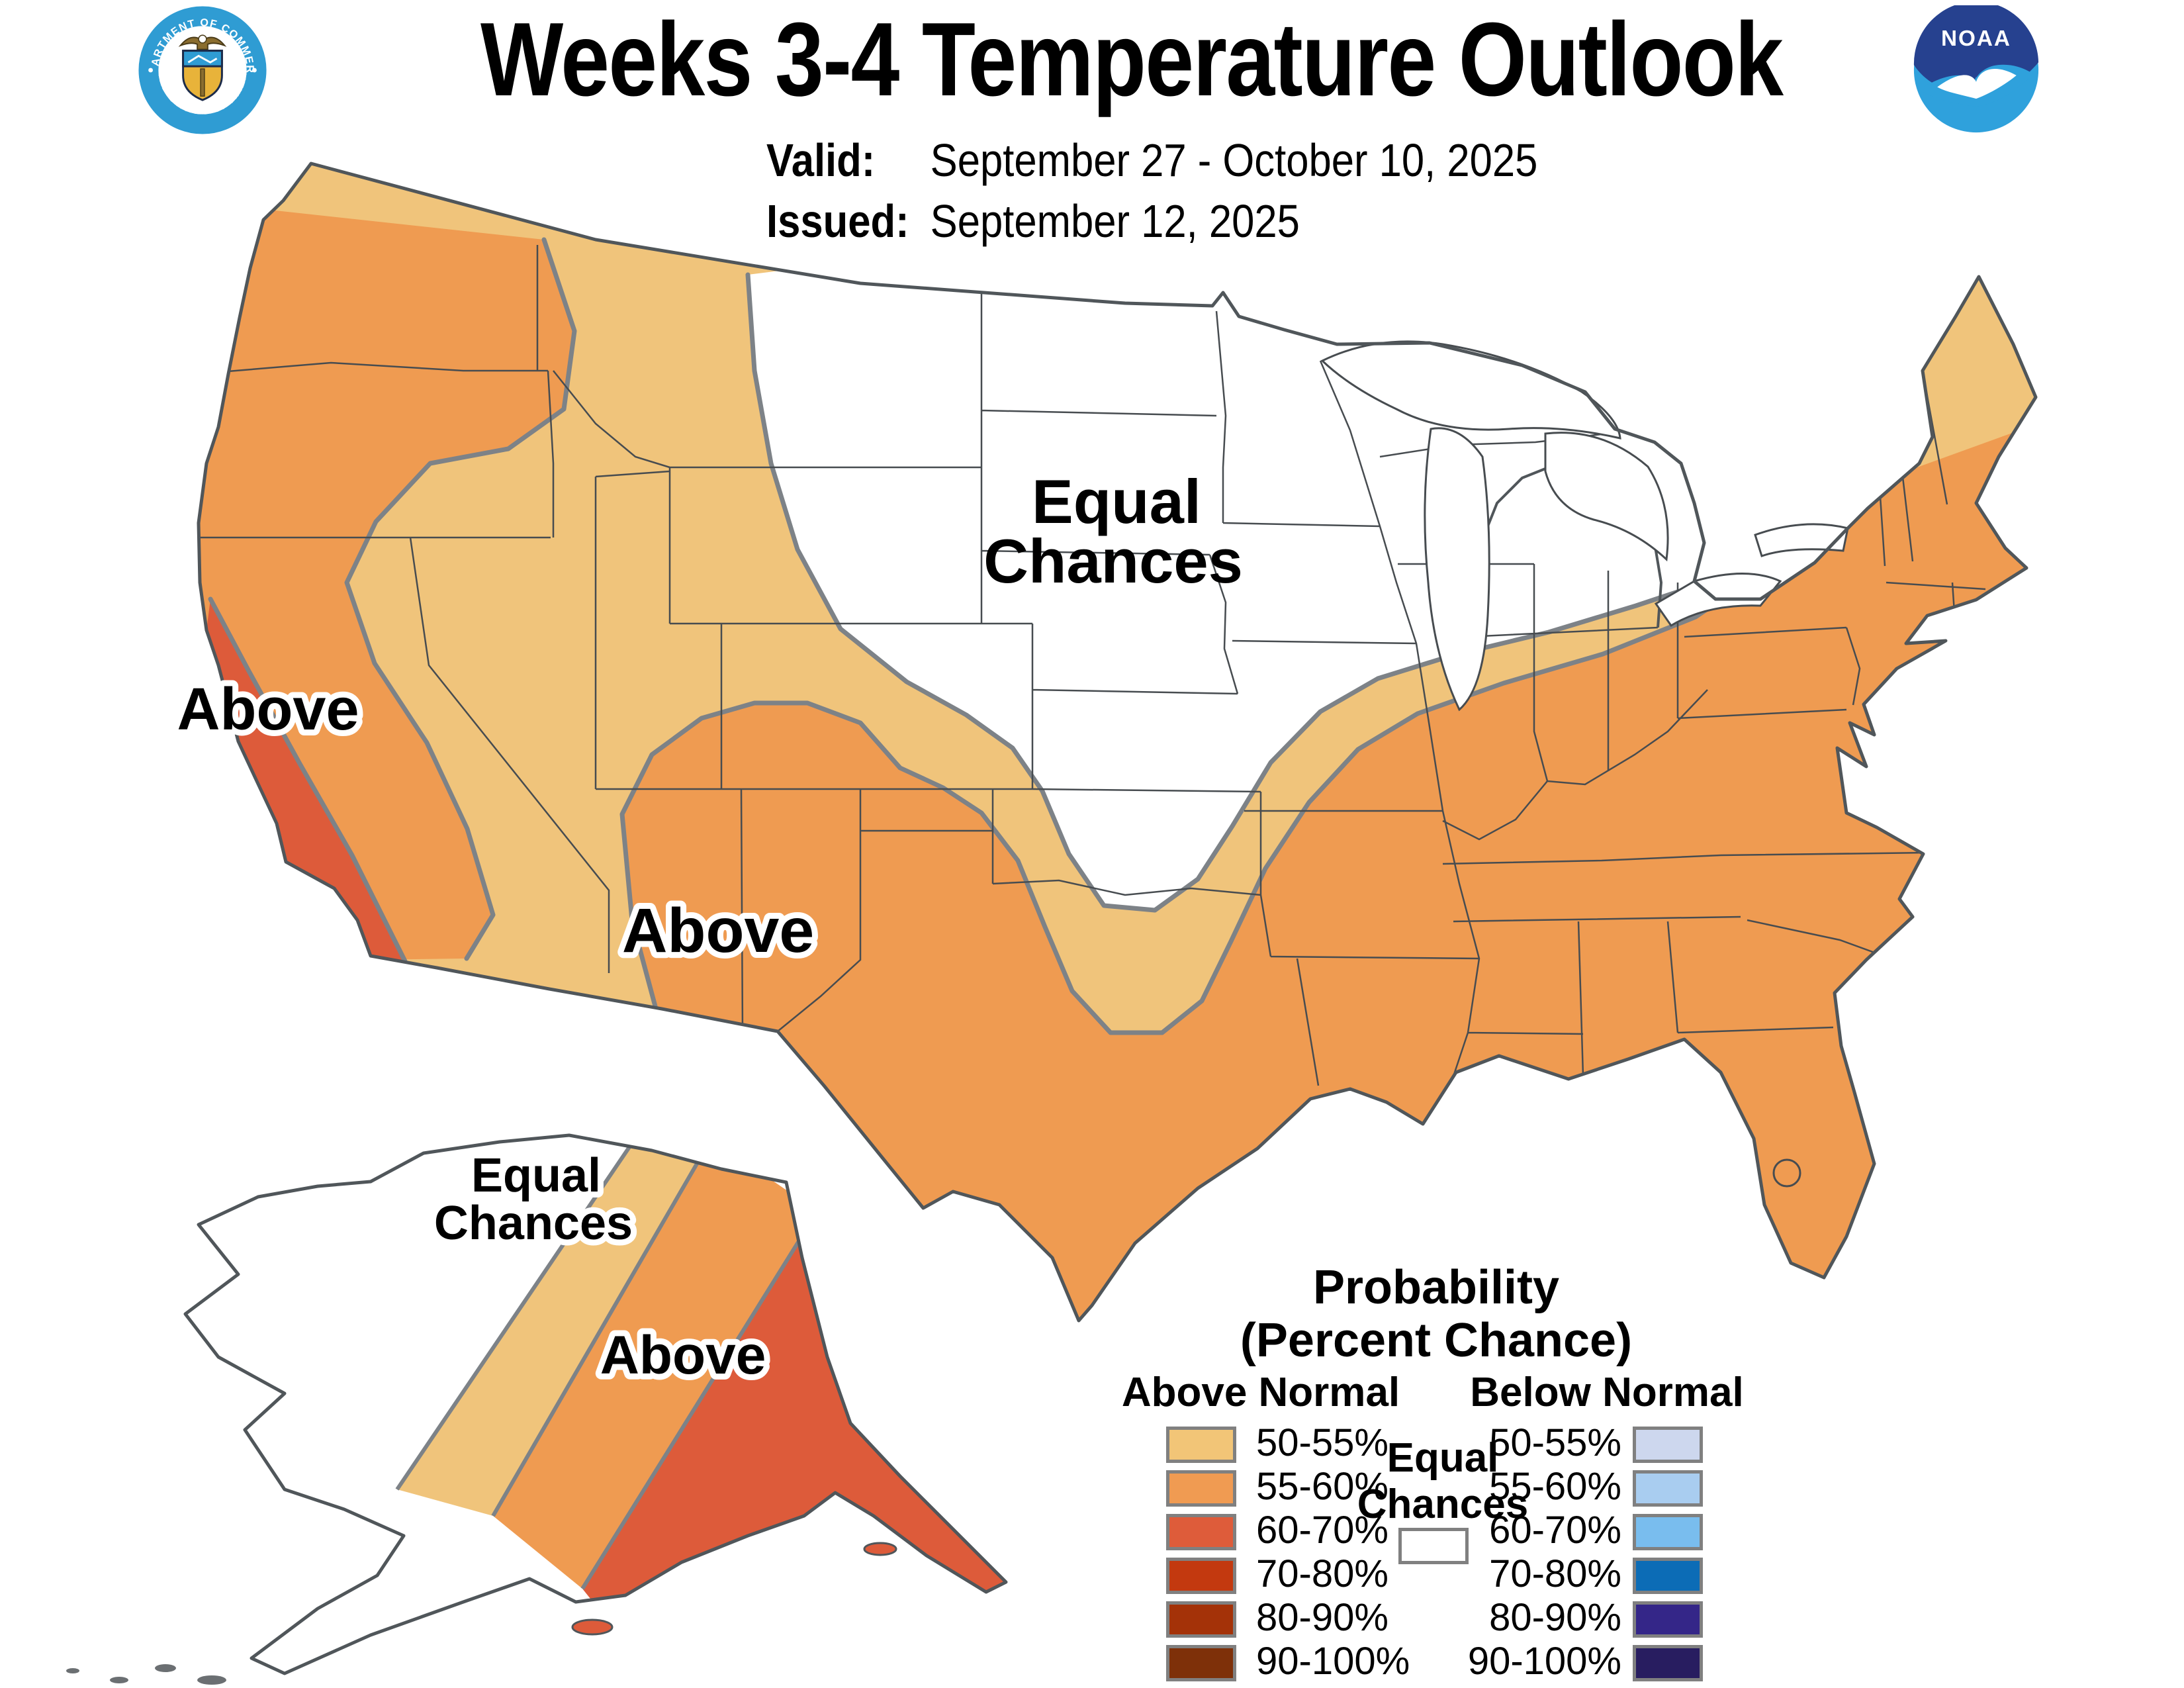  Describe the element at coordinates (837, 221) in the screenshot. I see `issued-label: Issued:` at that location.